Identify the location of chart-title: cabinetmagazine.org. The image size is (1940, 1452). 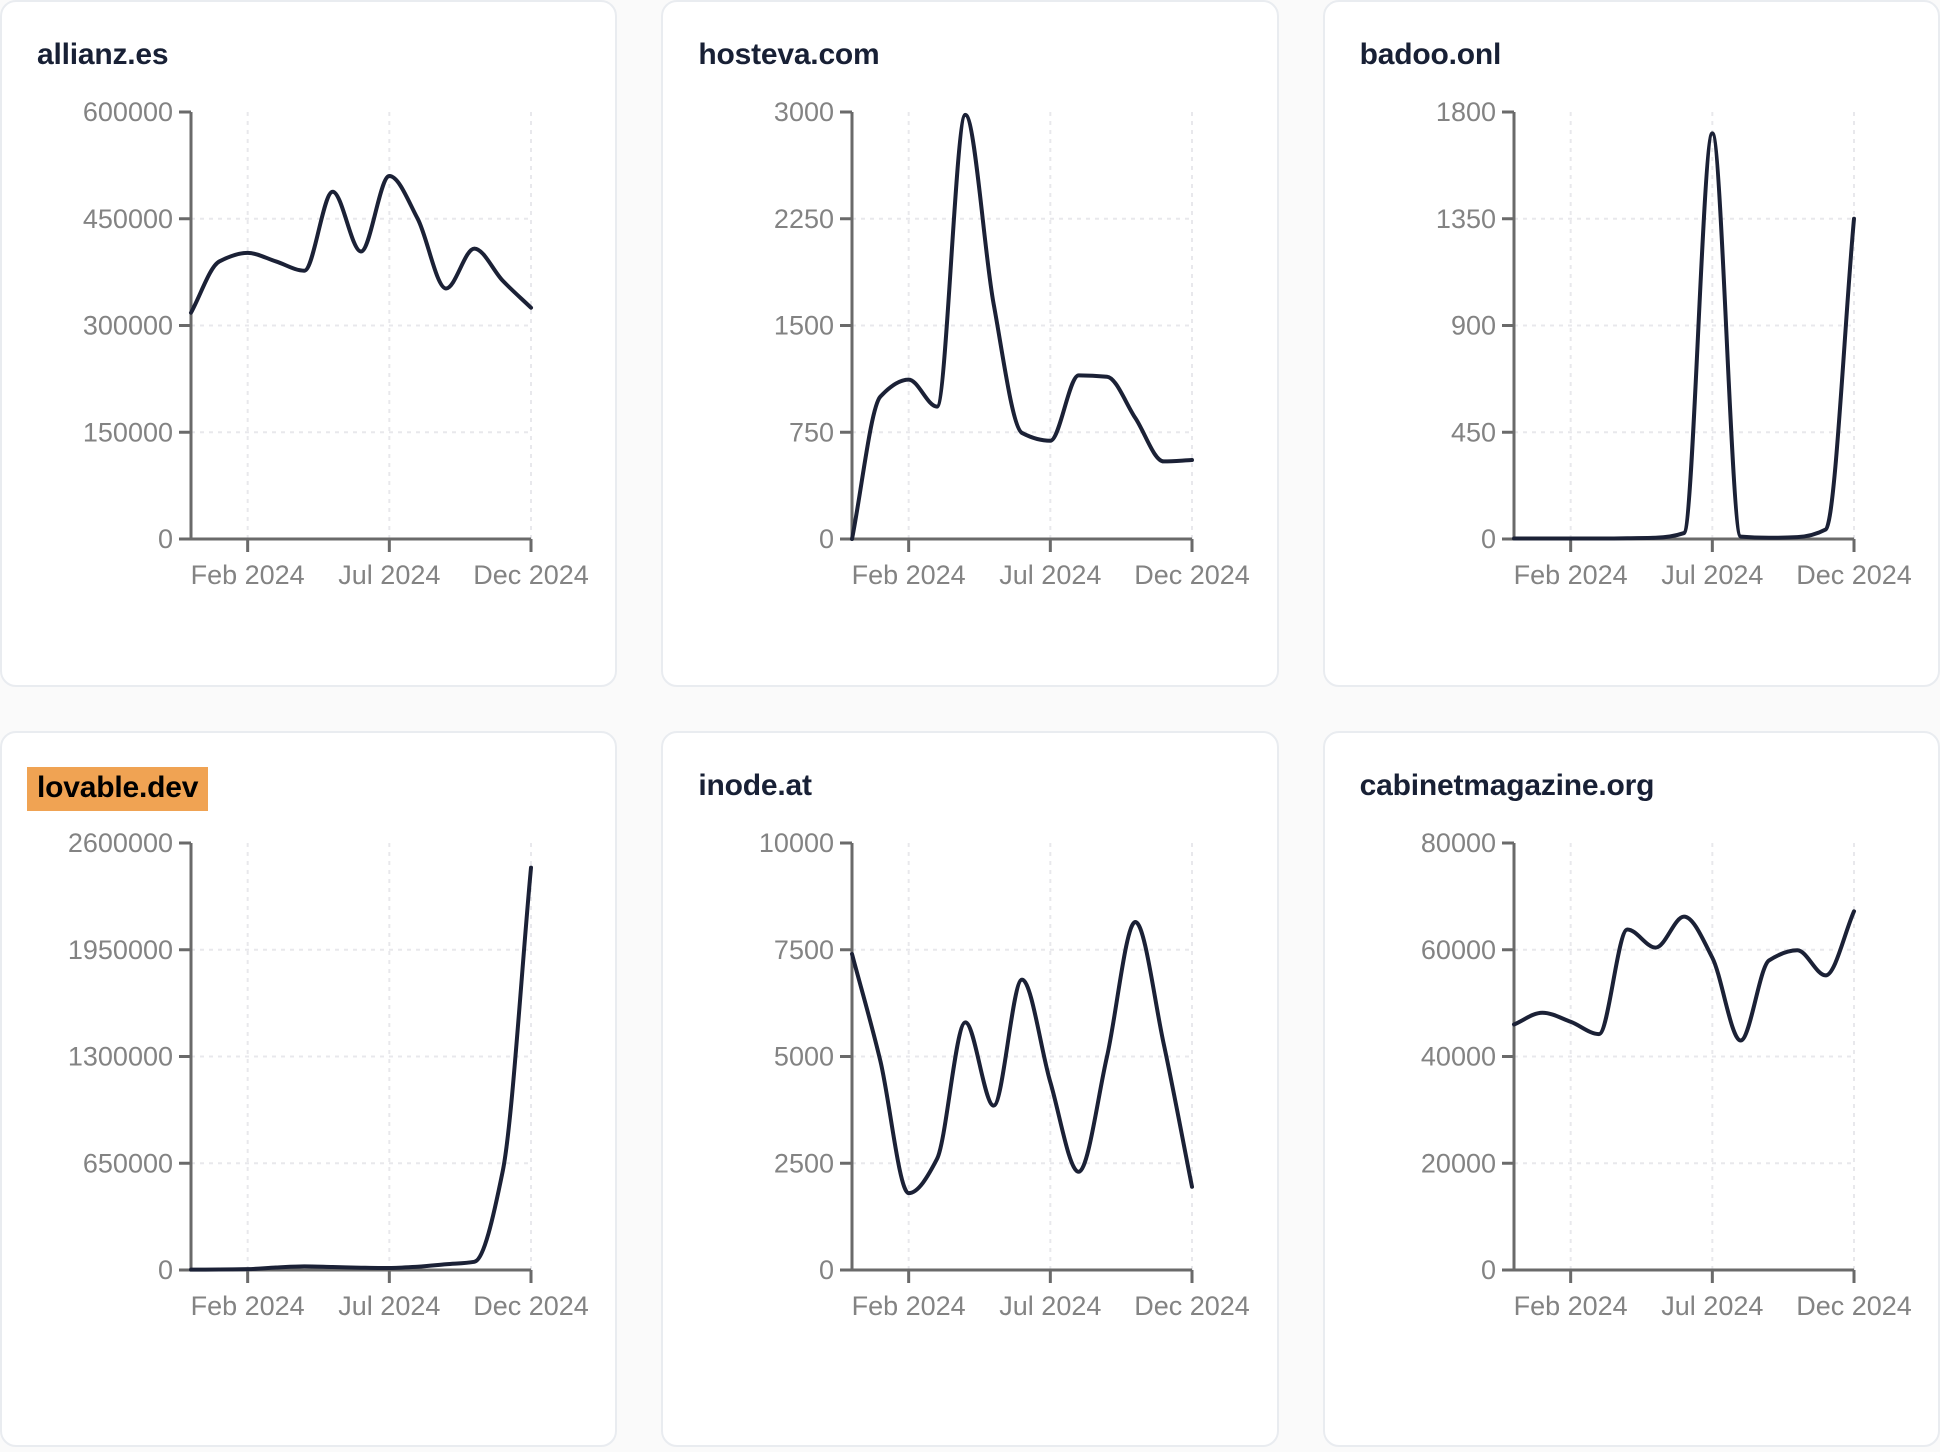
(1649, 786).